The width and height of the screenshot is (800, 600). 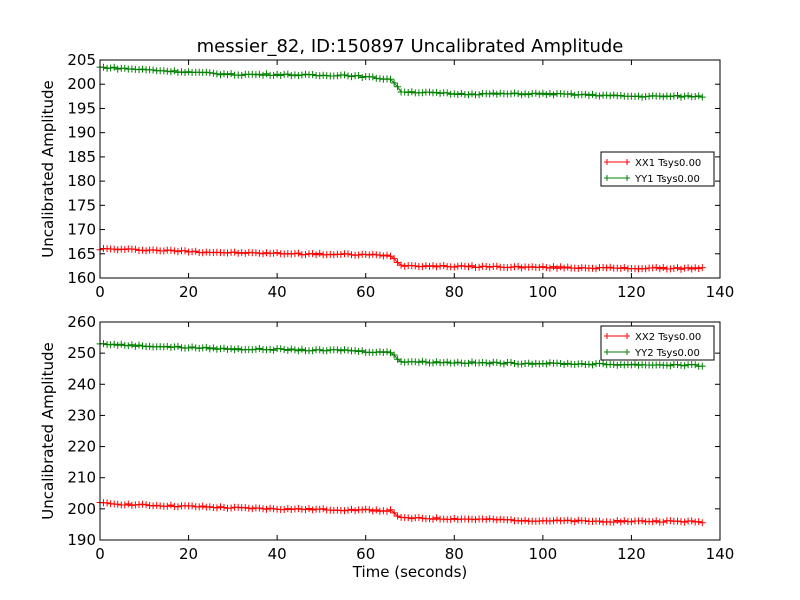 What do you see at coordinates (81, 415) in the screenshot?
I see `y-tick-label: 230` at bounding box center [81, 415].